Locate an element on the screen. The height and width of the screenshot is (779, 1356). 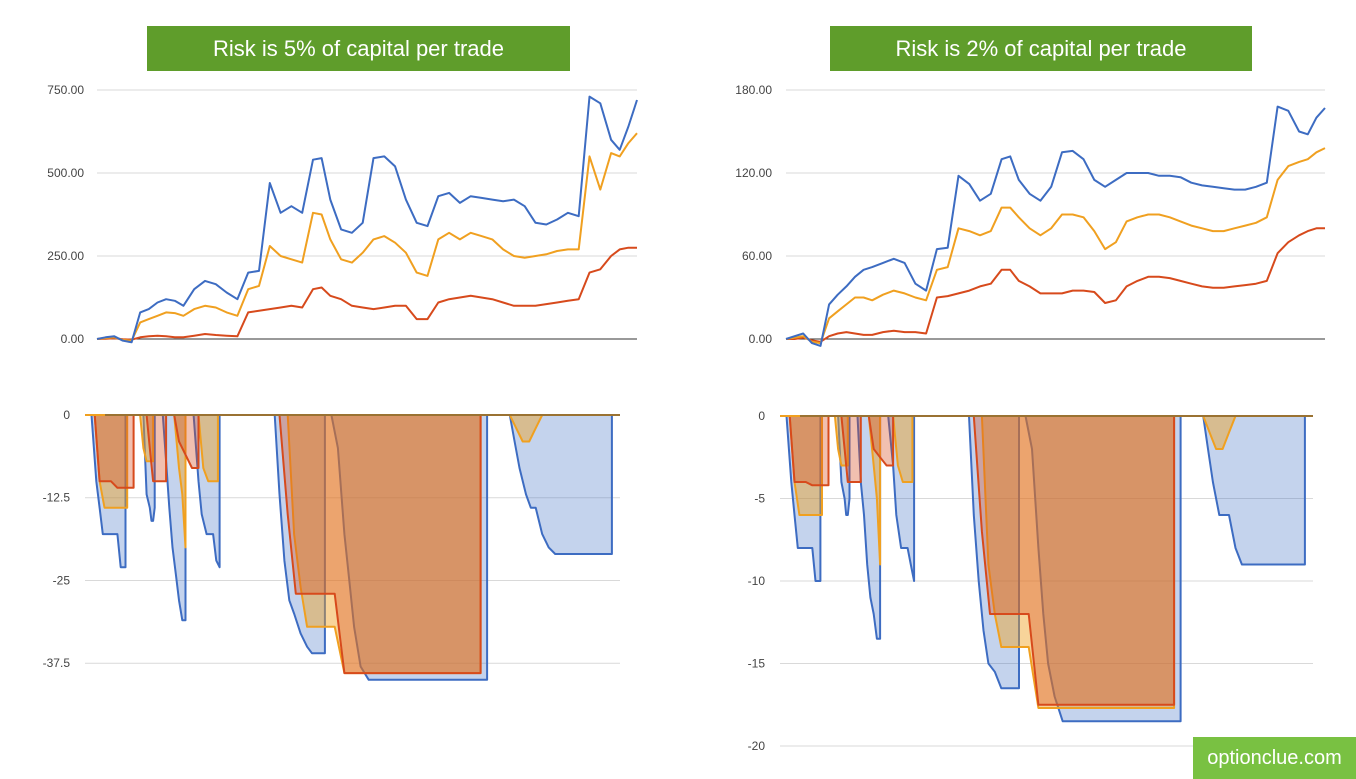
y-tick-label: 750.00 is located at coordinates (65, 90).